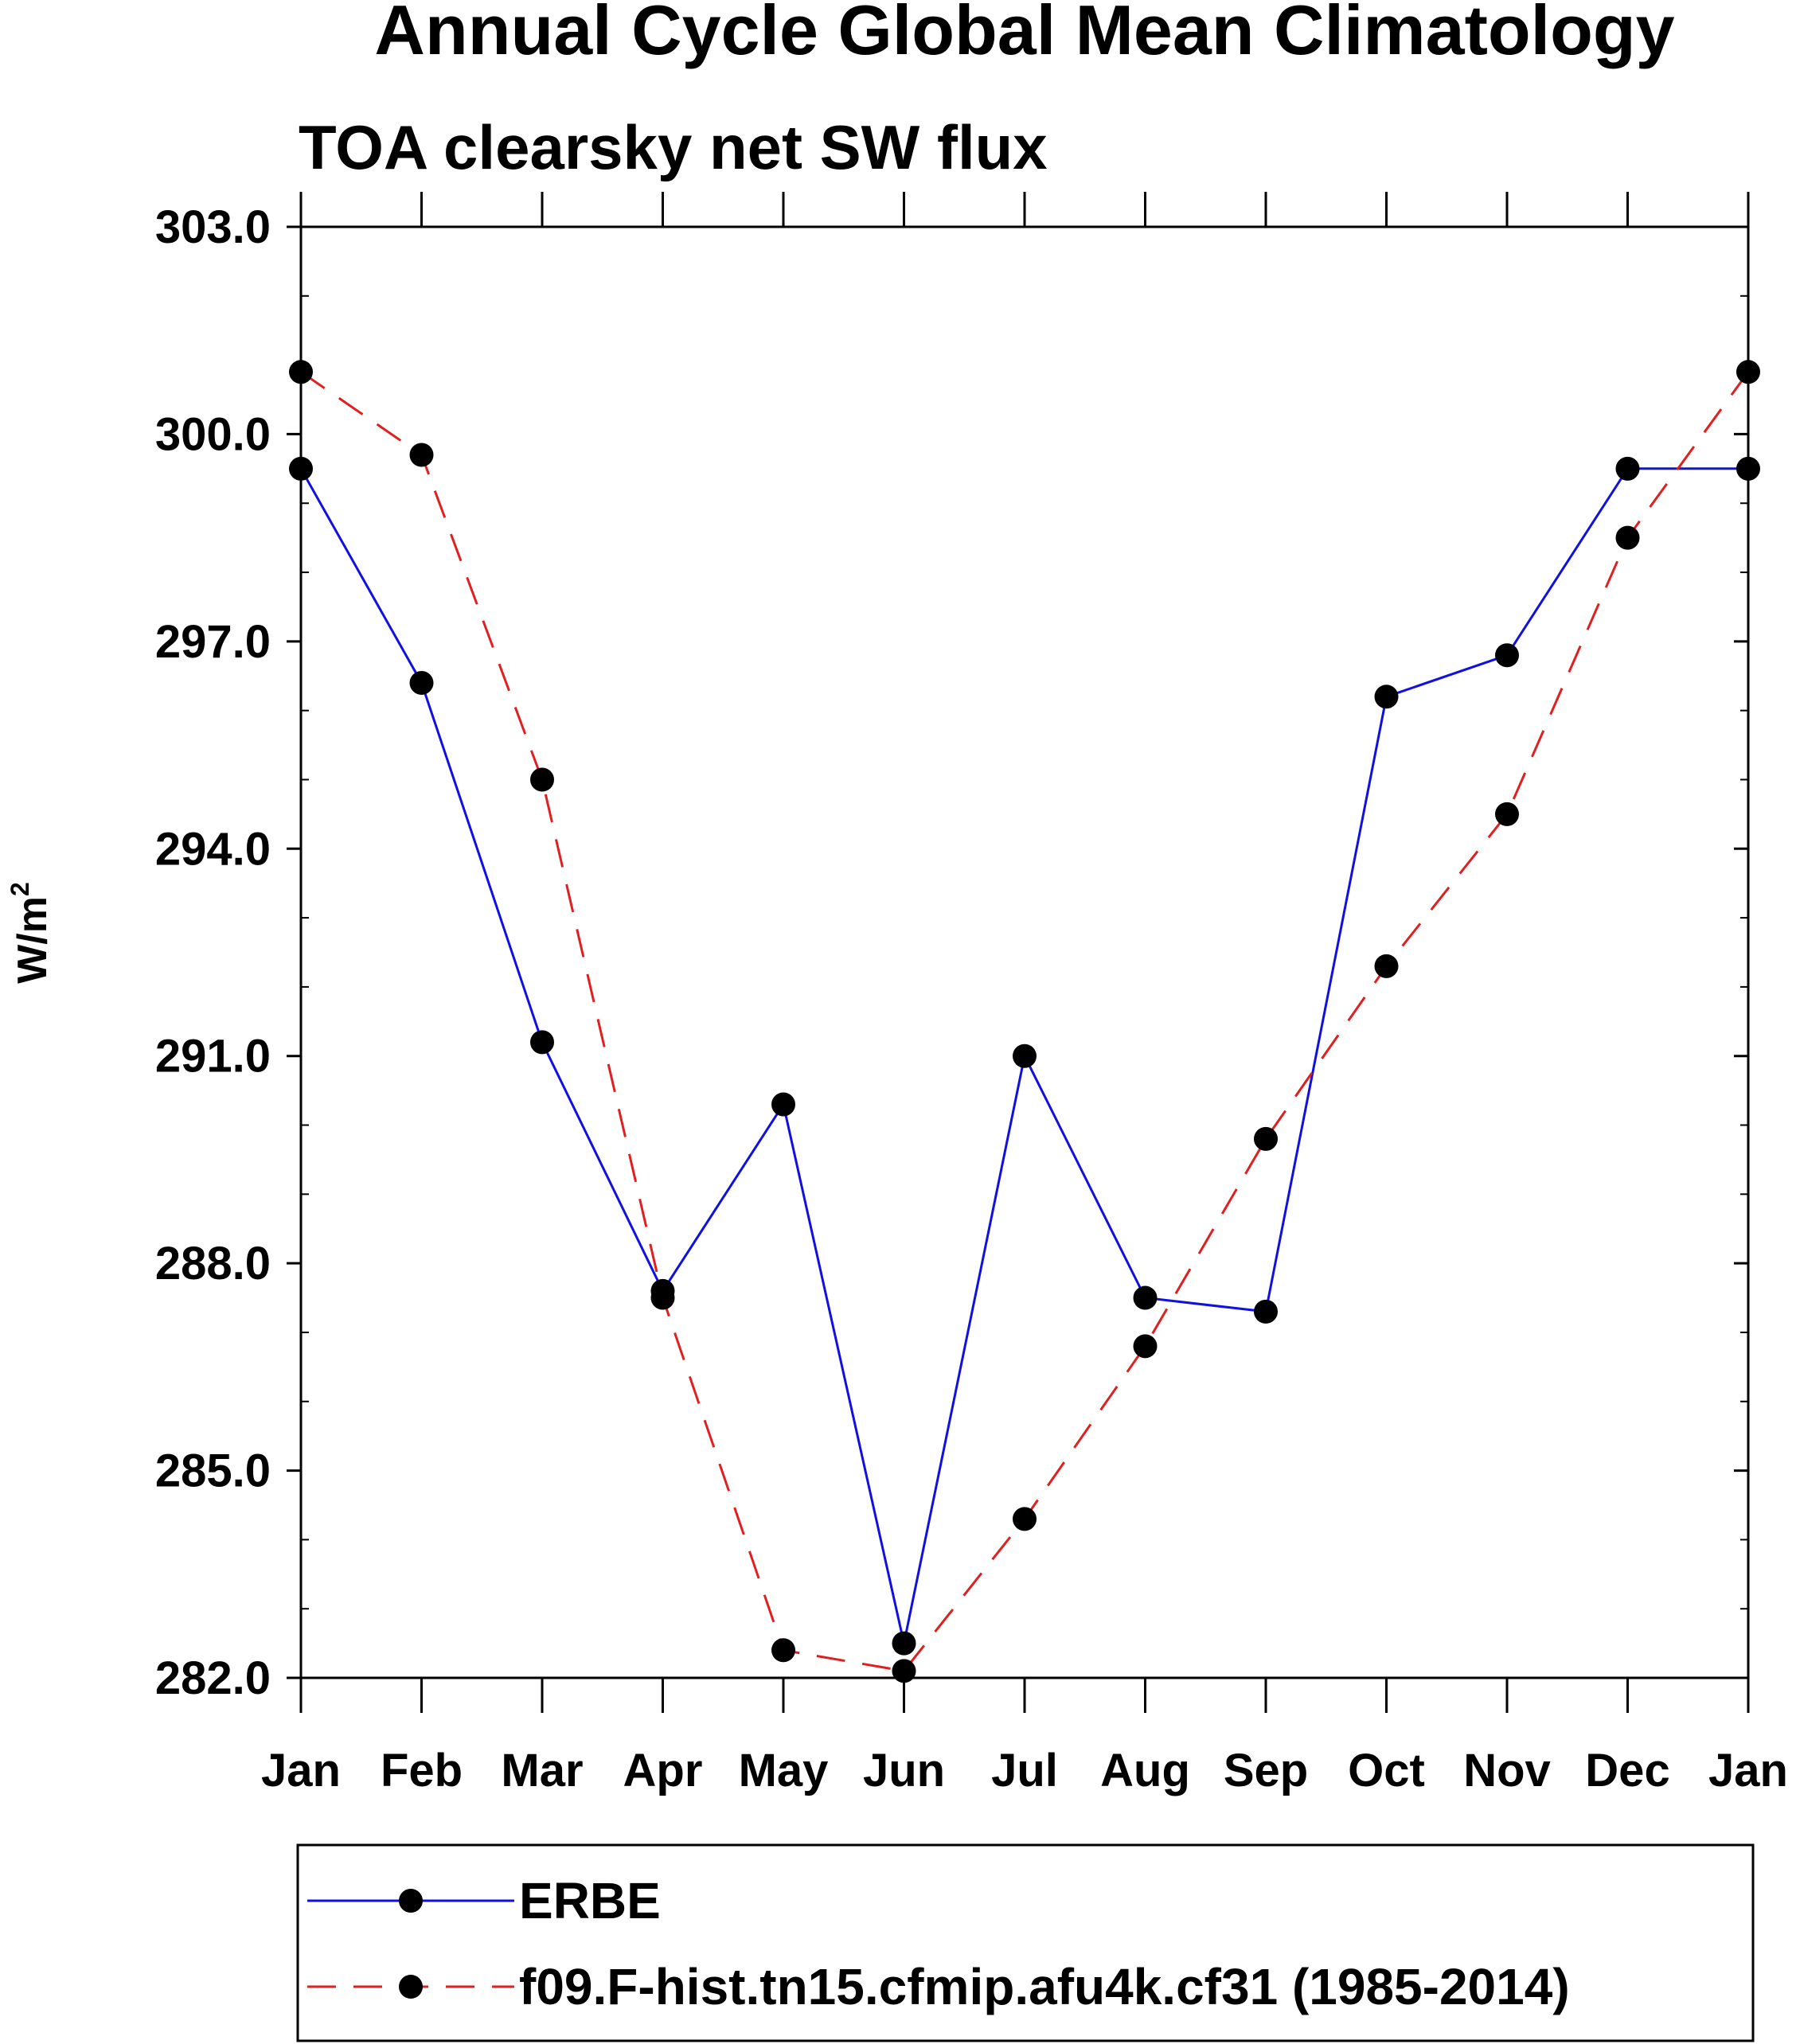  Describe the element at coordinates (213, 1678) in the screenshot. I see `y-tick-label: 282.0` at that location.